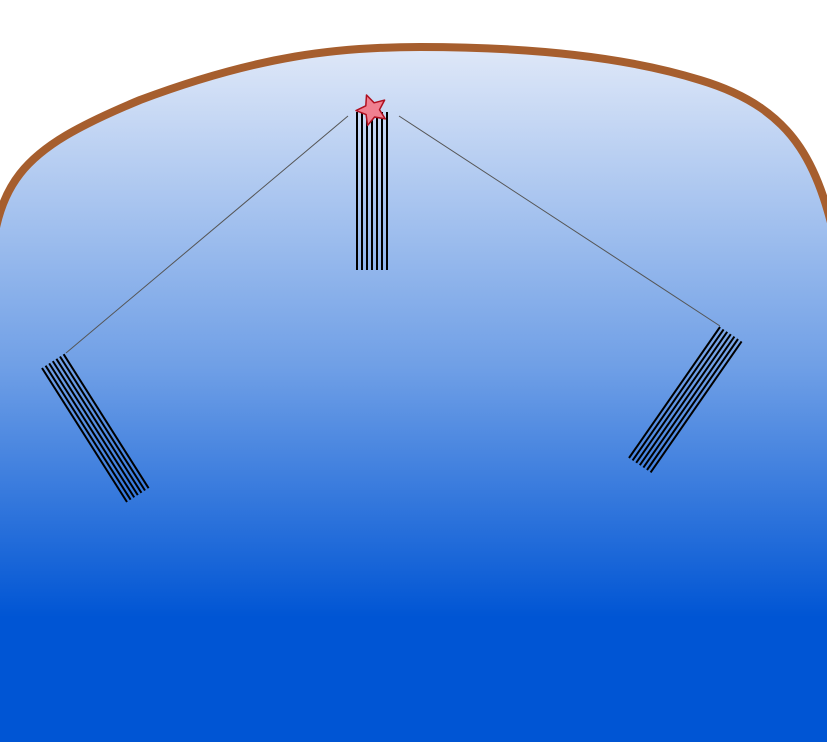 The image size is (827, 742). I want to click on rack-right, so click(685, 399).